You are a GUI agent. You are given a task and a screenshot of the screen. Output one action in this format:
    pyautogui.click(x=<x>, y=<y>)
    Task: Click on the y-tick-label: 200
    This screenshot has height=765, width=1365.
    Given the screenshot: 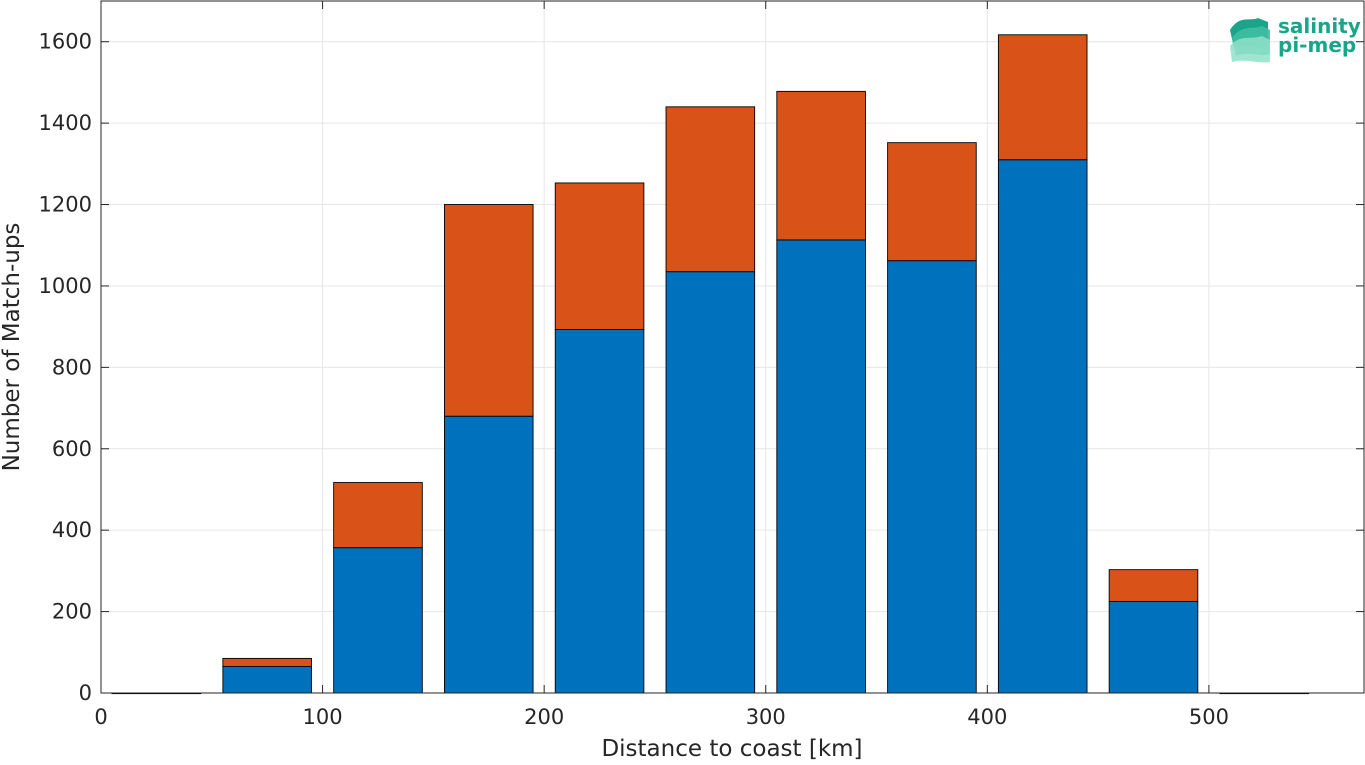 What is the action you would take?
    pyautogui.click(x=72, y=612)
    